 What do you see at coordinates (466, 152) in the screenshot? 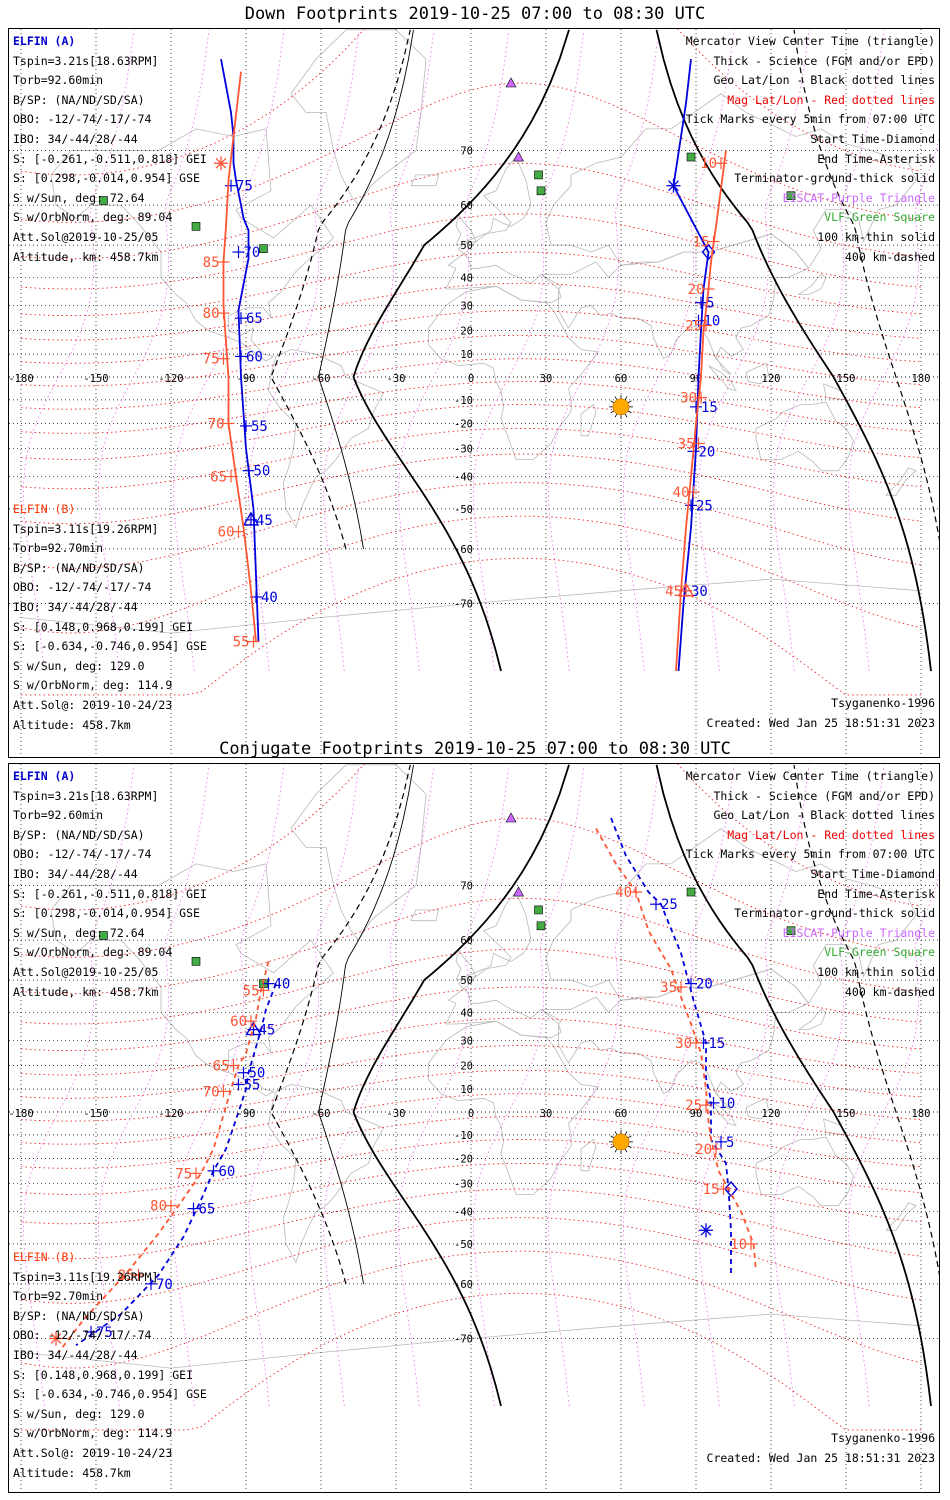
I see `lat-tick-label: 70` at bounding box center [466, 152].